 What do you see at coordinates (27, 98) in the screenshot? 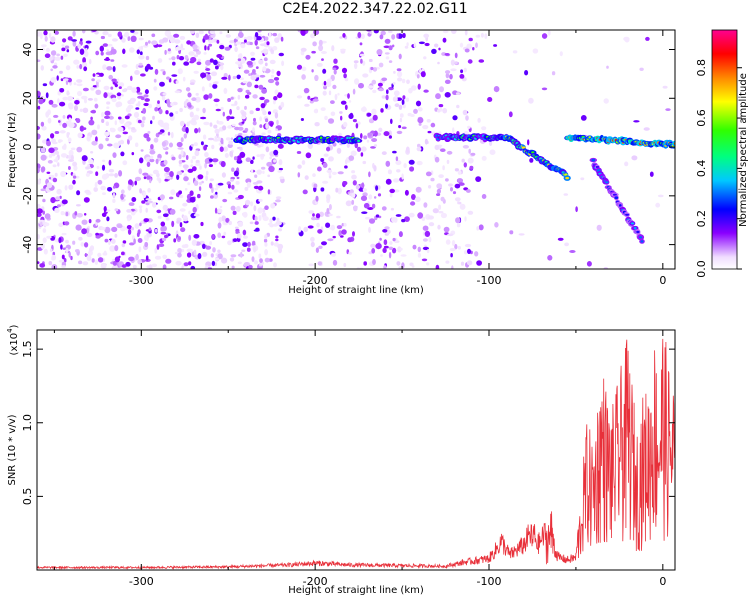
I see `y-tick-label: 20` at bounding box center [27, 98].